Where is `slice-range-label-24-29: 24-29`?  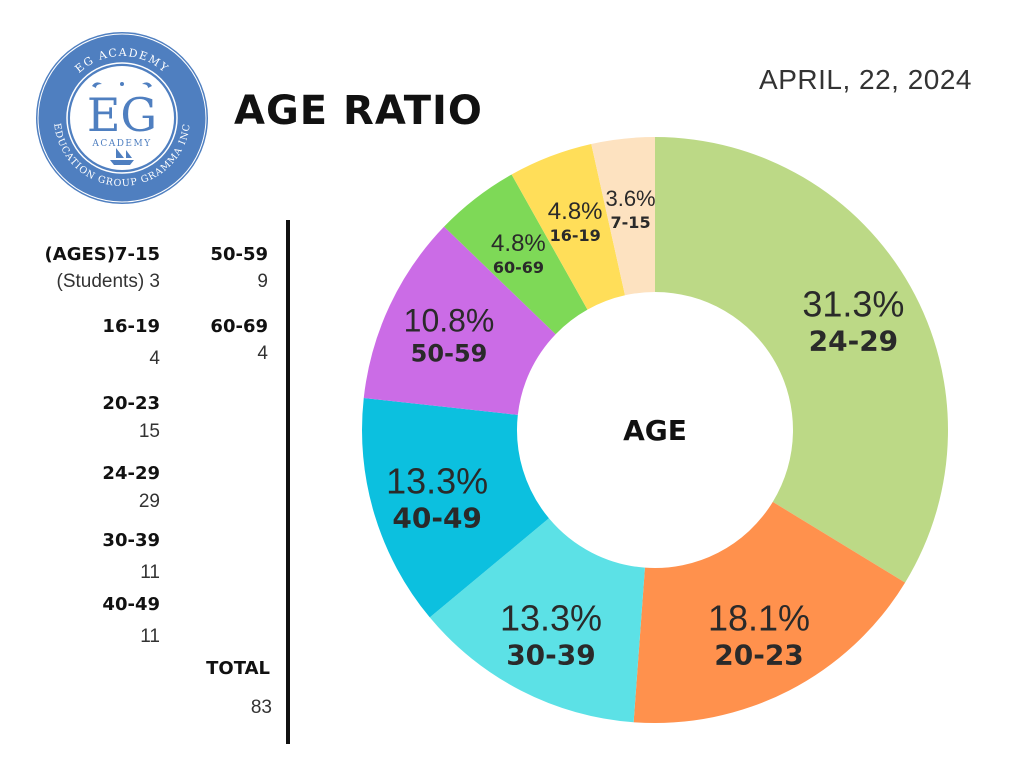 slice-range-label-24-29: 24-29 is located at coordinates (854, 341).